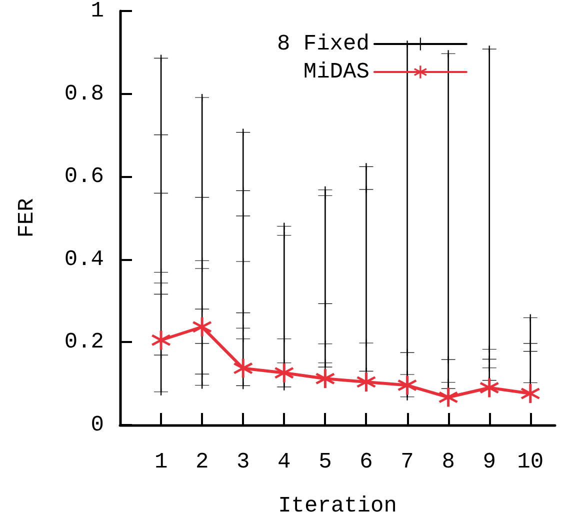  I want to click on y-tick-label: 0.2, so click(84, 342).